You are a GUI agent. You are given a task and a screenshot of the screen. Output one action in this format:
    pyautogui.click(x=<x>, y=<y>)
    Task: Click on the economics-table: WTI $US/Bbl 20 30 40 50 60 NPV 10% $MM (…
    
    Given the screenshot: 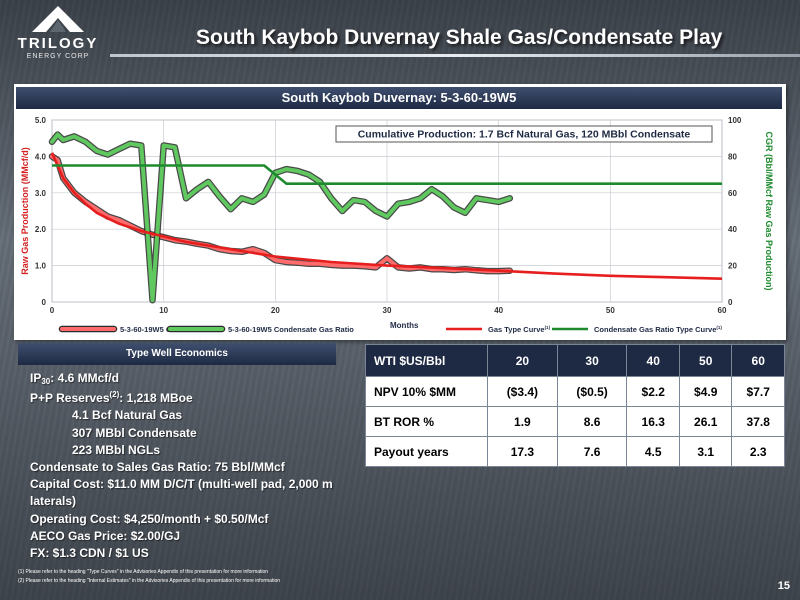 What is the action you would take?
    pyautogui.click(x=575, y=405)
    